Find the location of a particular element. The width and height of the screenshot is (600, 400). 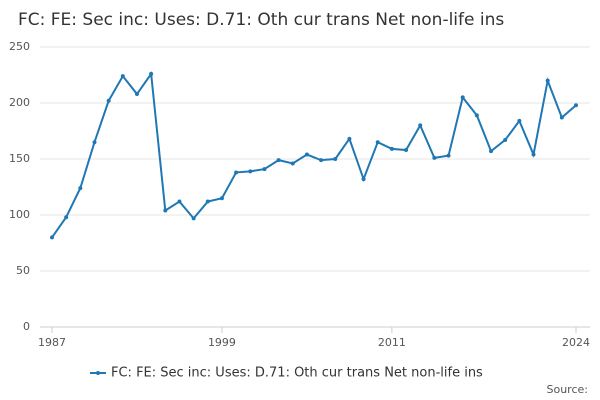

y-tick-label: 200 is located at coordinates (19, 102).